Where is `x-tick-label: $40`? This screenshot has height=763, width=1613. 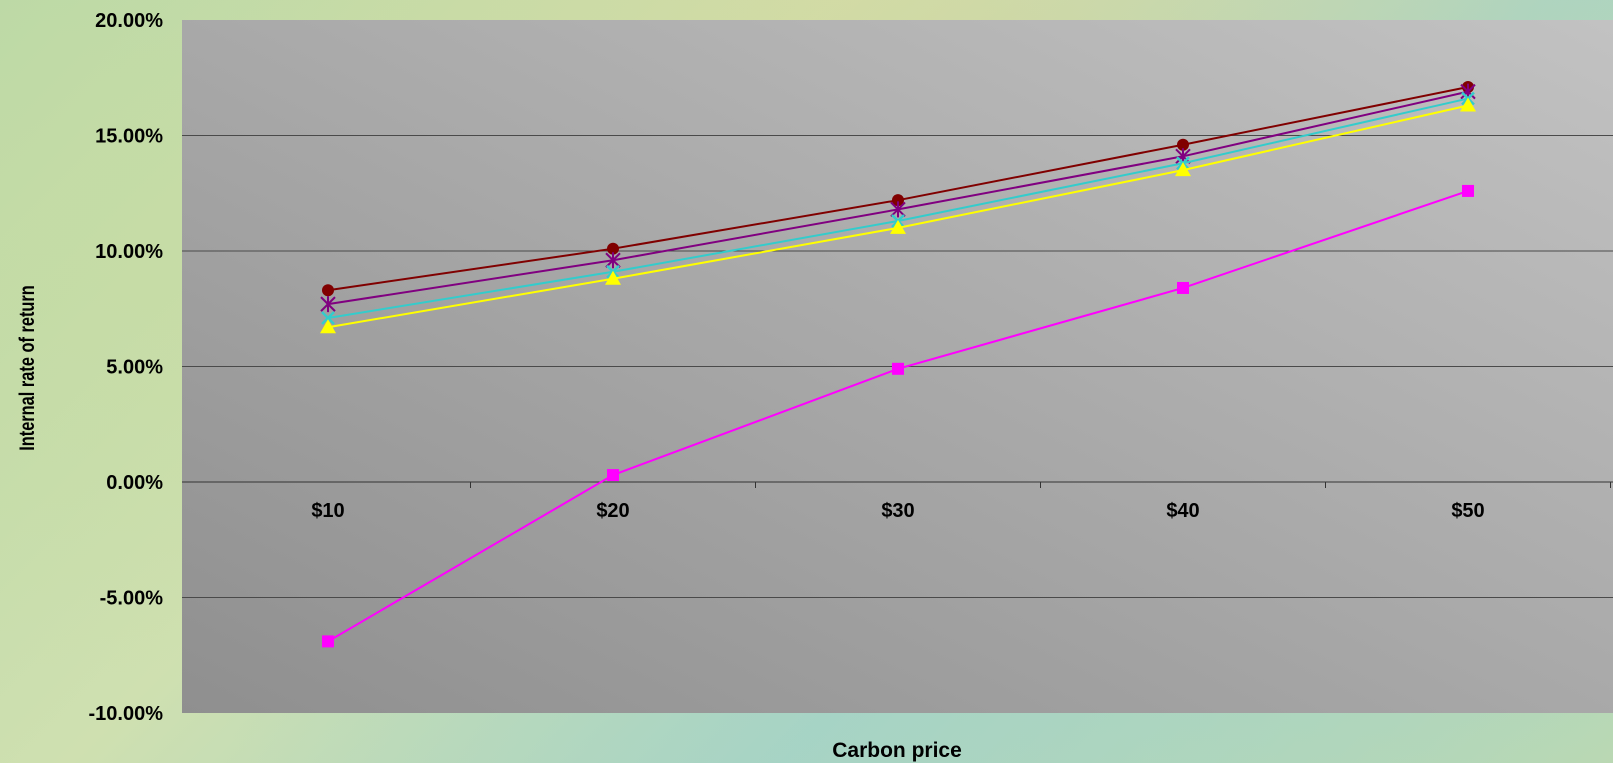 x-tick-label: $40 is located at coordinates (1182, 511).